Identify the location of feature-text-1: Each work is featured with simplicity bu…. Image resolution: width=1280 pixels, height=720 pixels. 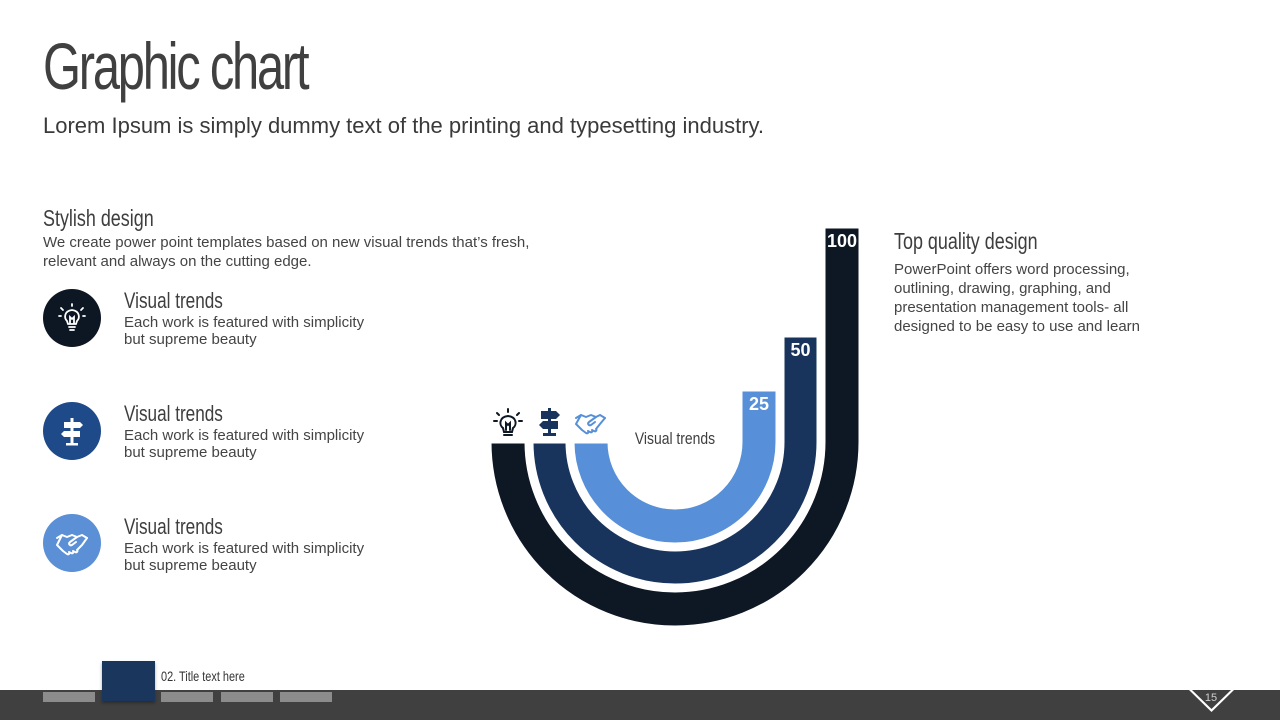
(244, 331).